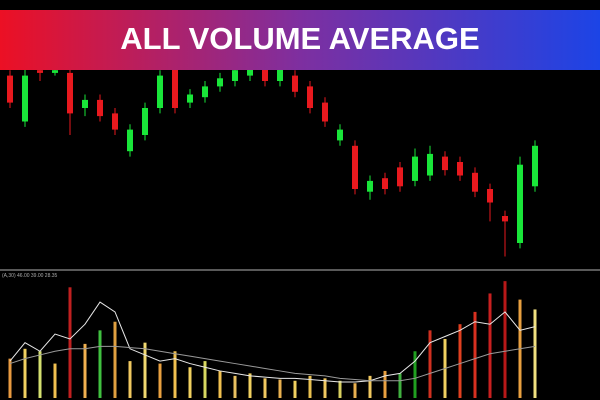 Image resolution: width=600 pixels, height=400 pixels. What do you see at coordinates (272, 363) in the screenshot?
I see `average-line` at bounding box center [272, 363].